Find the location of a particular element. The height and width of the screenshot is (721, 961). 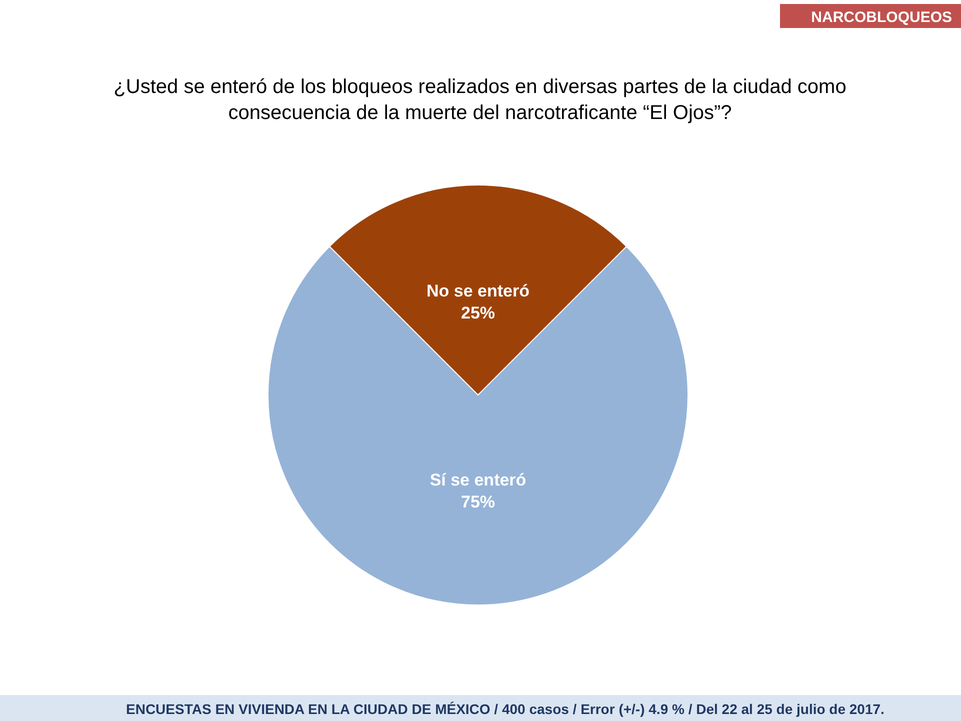

slice-label: No se enteró is located at coordinates (478, 291).